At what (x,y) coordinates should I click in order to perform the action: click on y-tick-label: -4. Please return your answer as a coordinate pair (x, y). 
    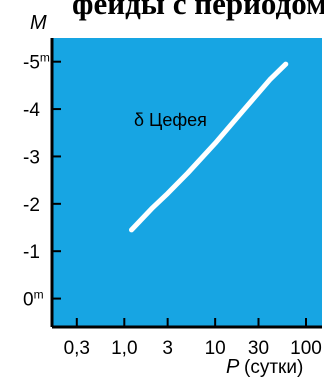
    Looking at the image, I should click on (31, 110).